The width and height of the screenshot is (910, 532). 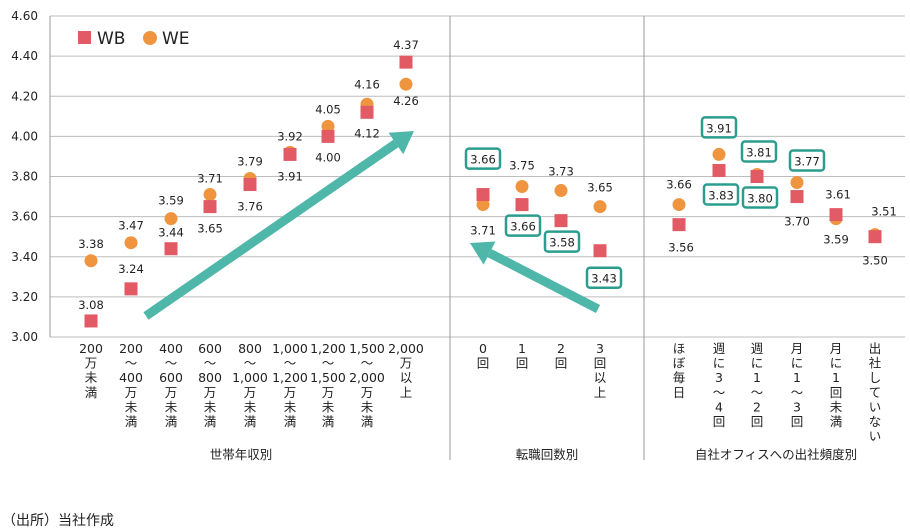 I want to click on value-label: 3.24, so click(x=131, y=269).